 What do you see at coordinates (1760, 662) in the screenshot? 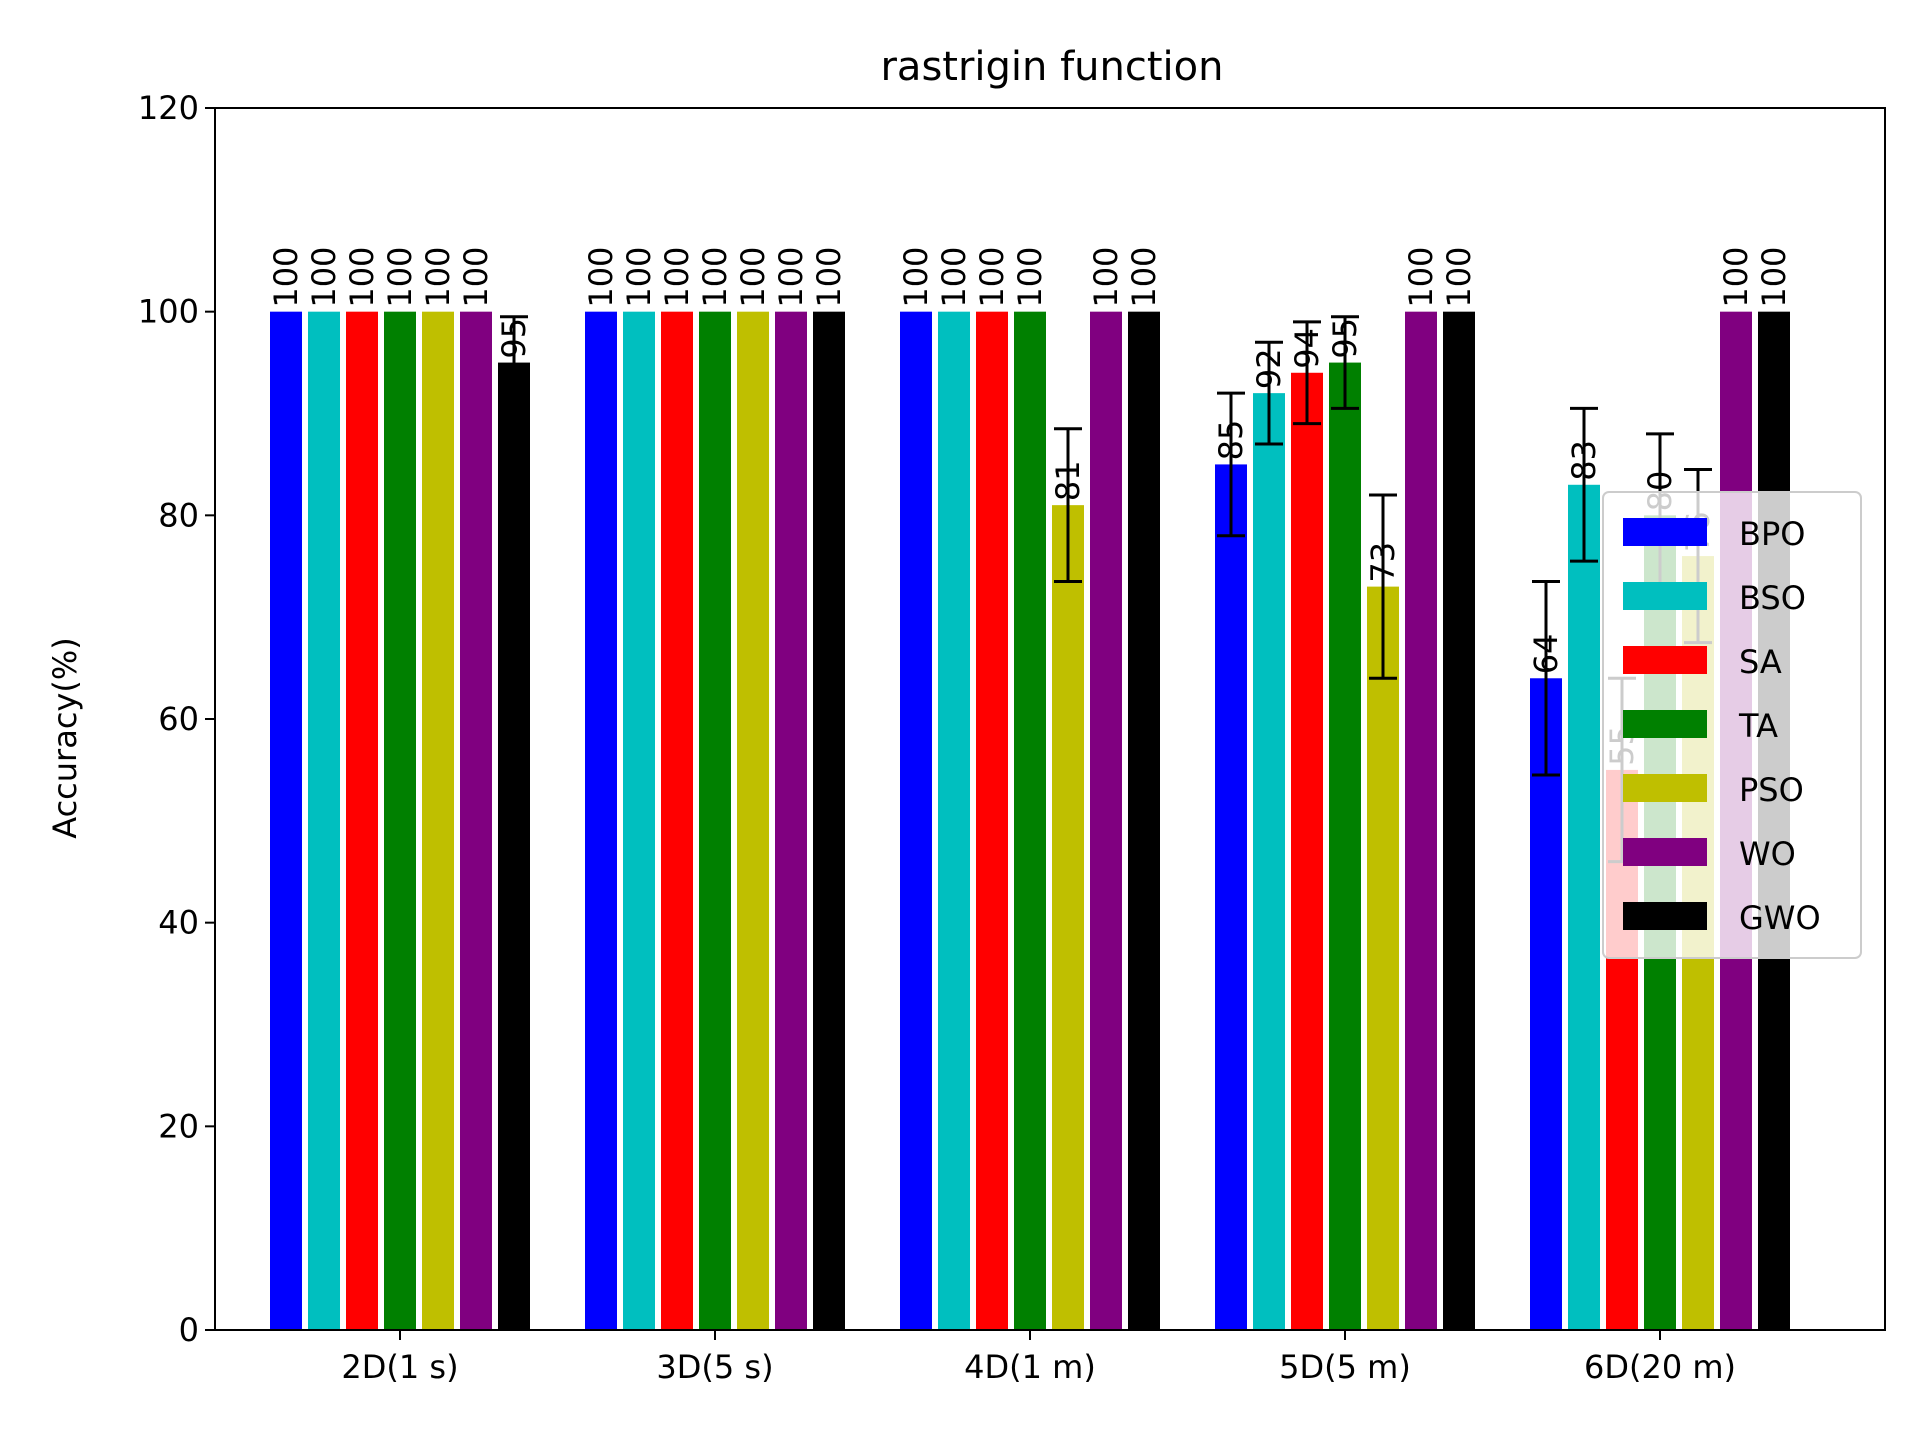
I see `legend-label: SA` at bounding box center [1760, 662].